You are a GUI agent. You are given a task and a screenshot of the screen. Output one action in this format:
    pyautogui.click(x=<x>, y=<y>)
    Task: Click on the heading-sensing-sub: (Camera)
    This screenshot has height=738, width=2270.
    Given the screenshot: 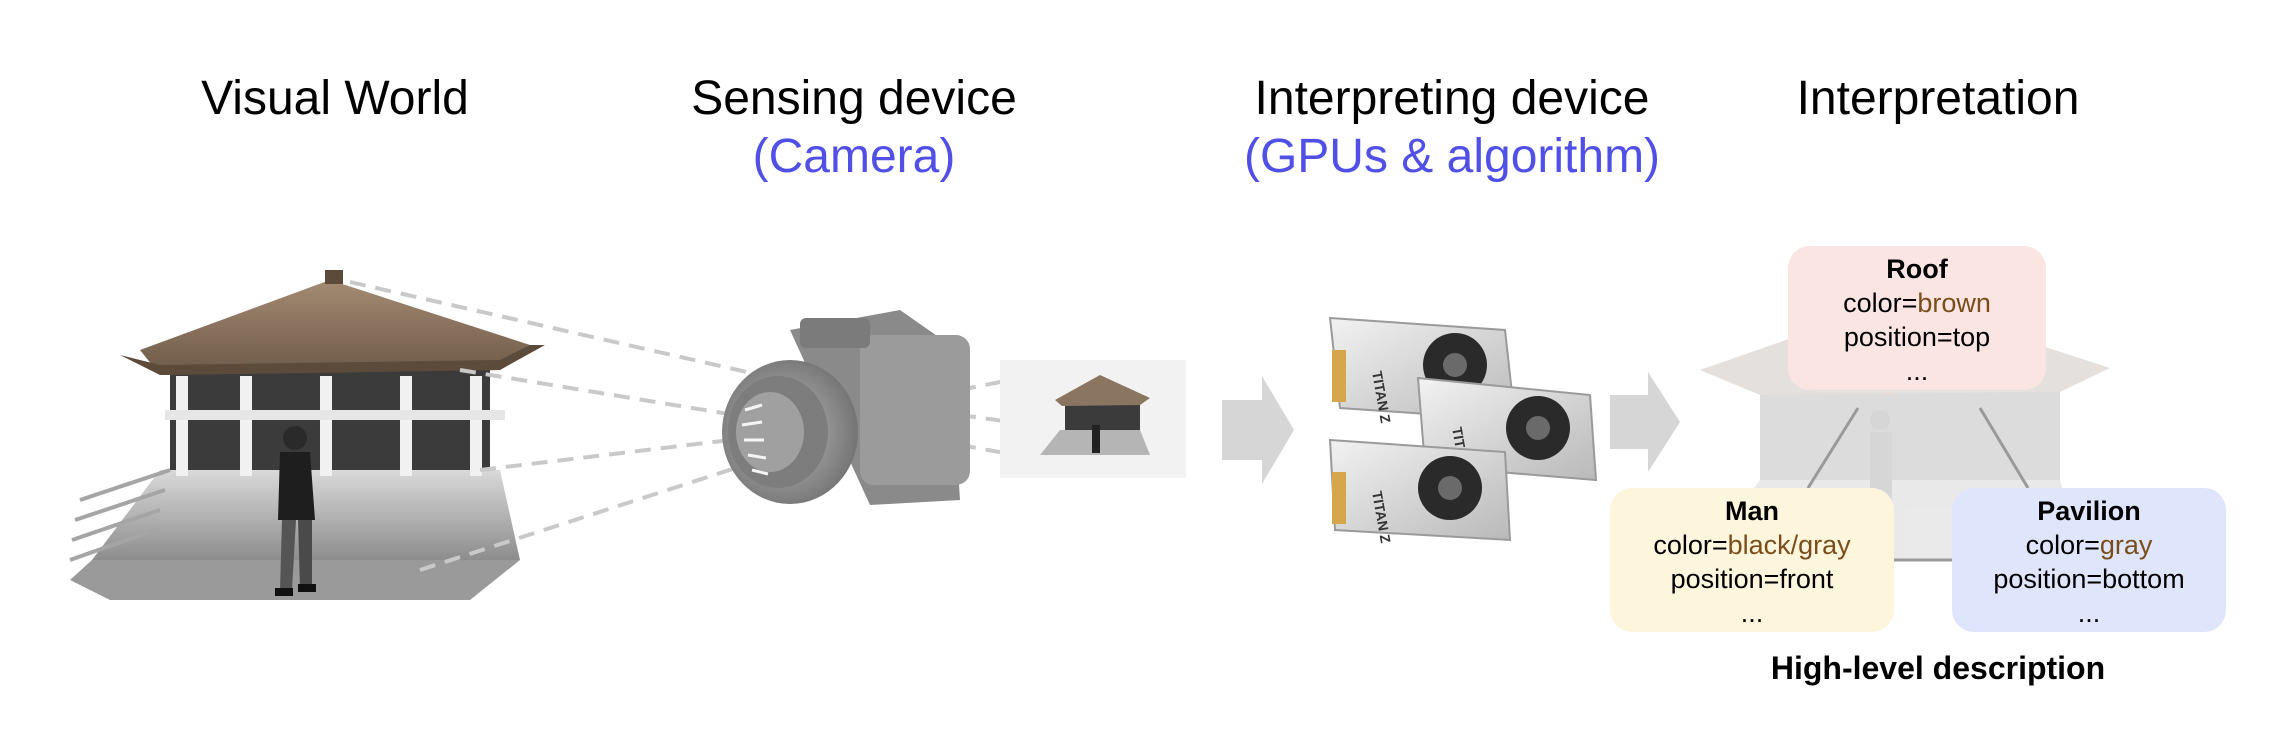 What is the action you would take?
    pyautogui.click(x=854, y=156)
    